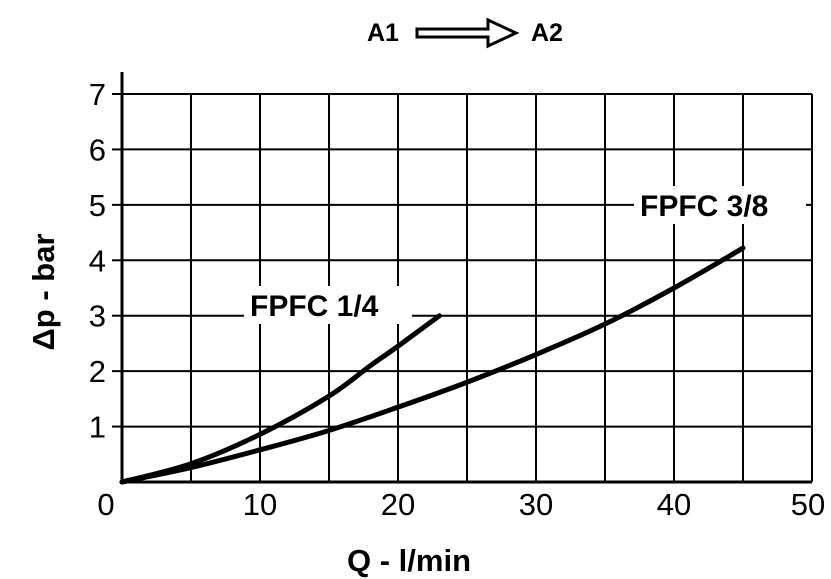 This screenshot has height=579, width=831. What do you see at coordinates (43, 291) in the screenshot?
I see `y-axis-label: Δp - bar` at bounding box center [43, 291].